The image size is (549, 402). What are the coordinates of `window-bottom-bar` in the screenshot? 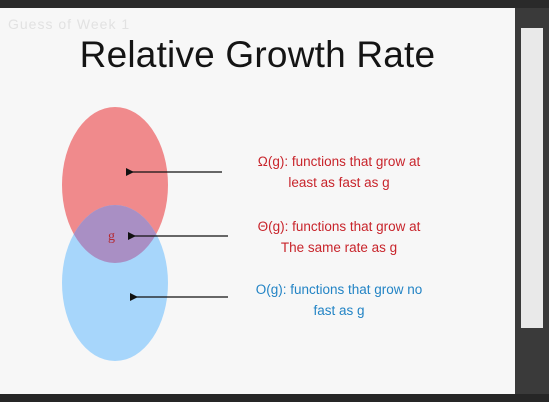 It's located at (274, 398).